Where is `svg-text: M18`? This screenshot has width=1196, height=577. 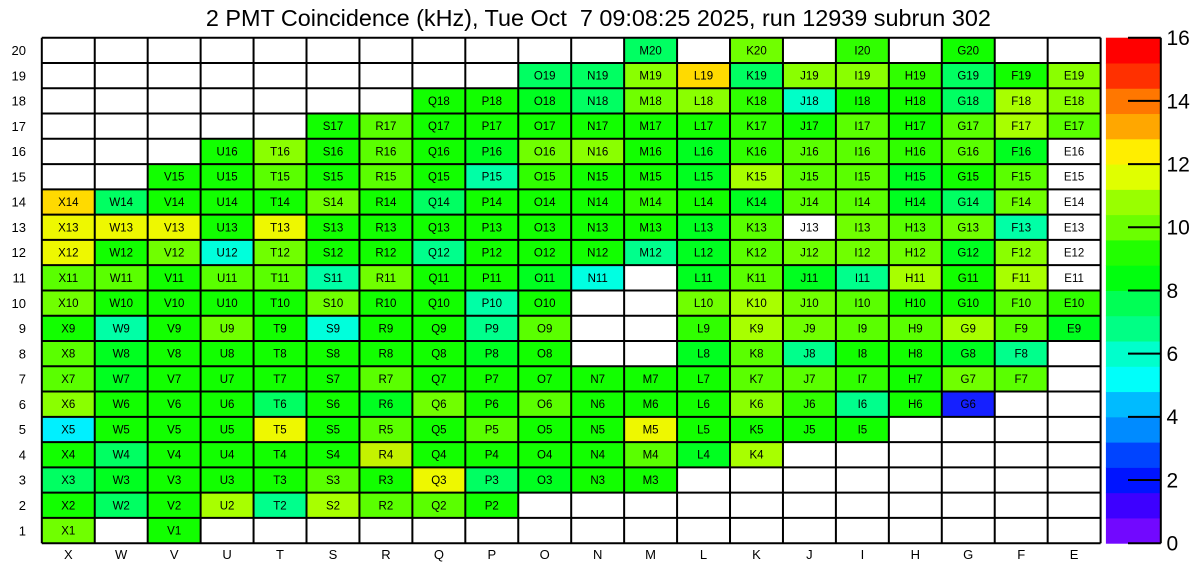
svg-text: M18 is located at coordinates (650, 102).